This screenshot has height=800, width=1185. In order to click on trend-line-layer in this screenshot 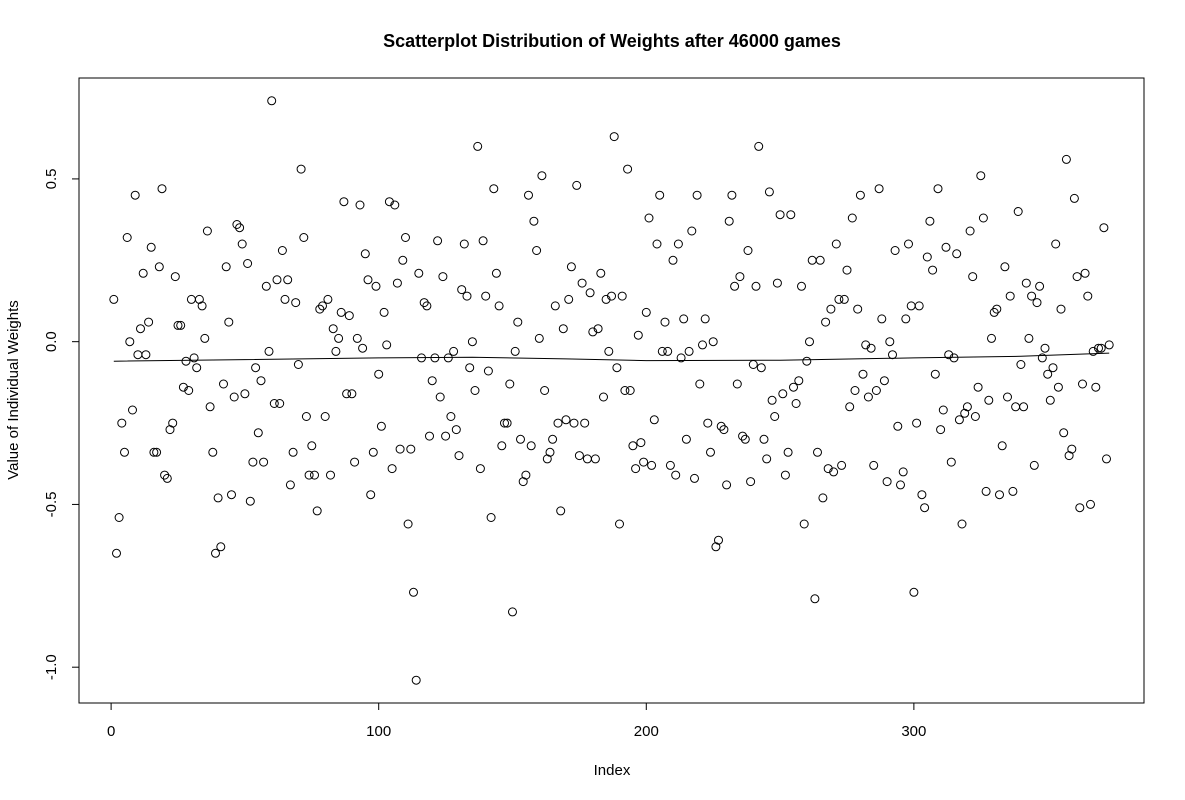, I will do `click(611, 357)`.